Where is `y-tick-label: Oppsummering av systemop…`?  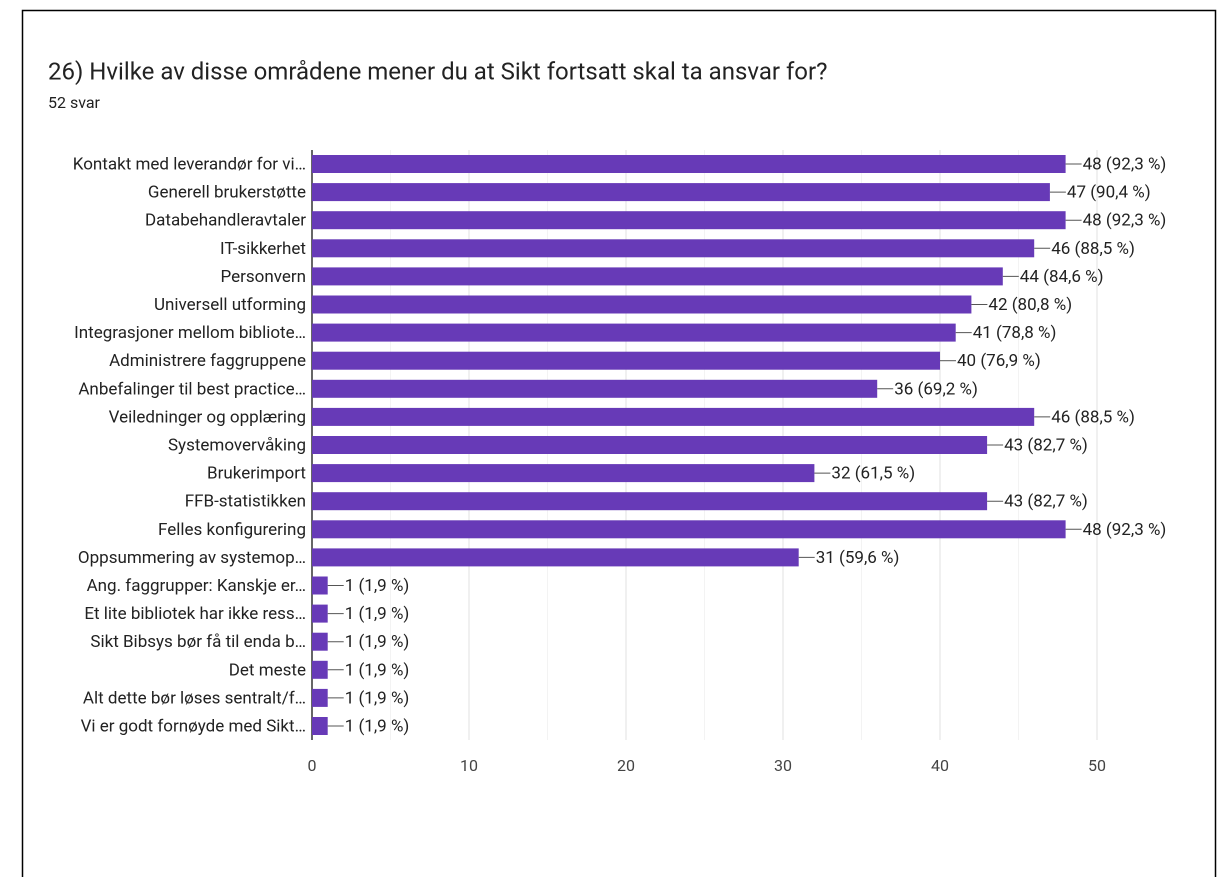 y-tick-label: Oppsummering av systemop… is located at coordinates (192, 558).